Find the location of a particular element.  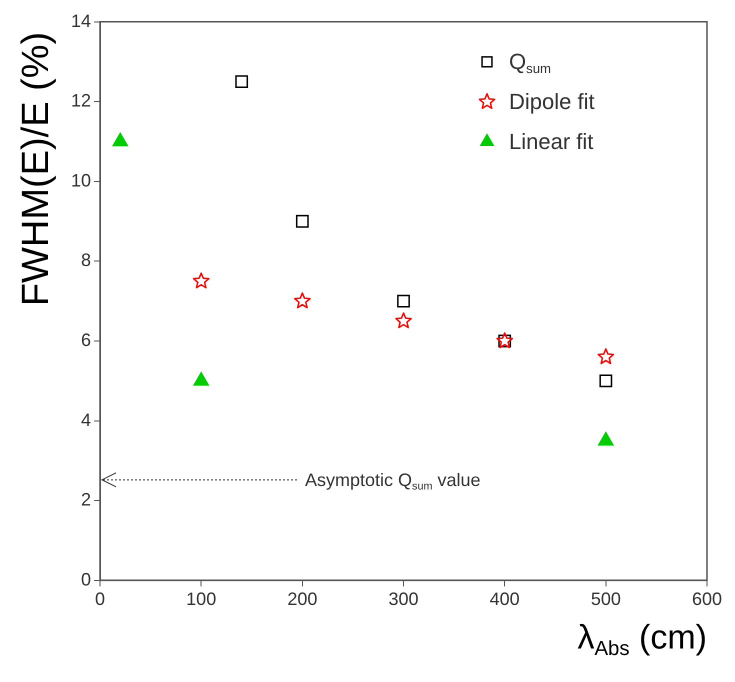

x-tick-label: 0 is located at coordinates (100, 599).